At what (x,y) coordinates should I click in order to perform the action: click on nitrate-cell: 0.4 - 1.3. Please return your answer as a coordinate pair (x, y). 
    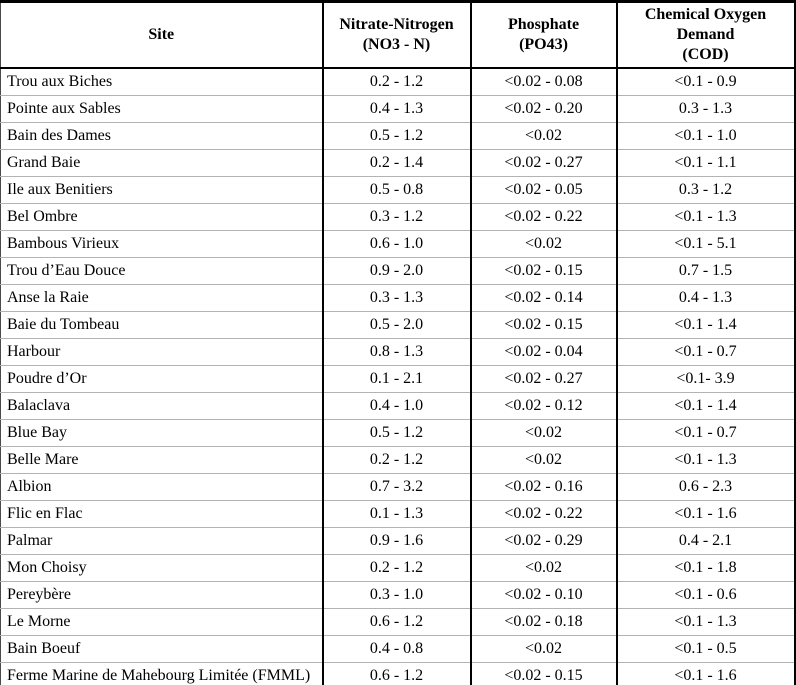
    Looking at the image, I should click on (396, 109).